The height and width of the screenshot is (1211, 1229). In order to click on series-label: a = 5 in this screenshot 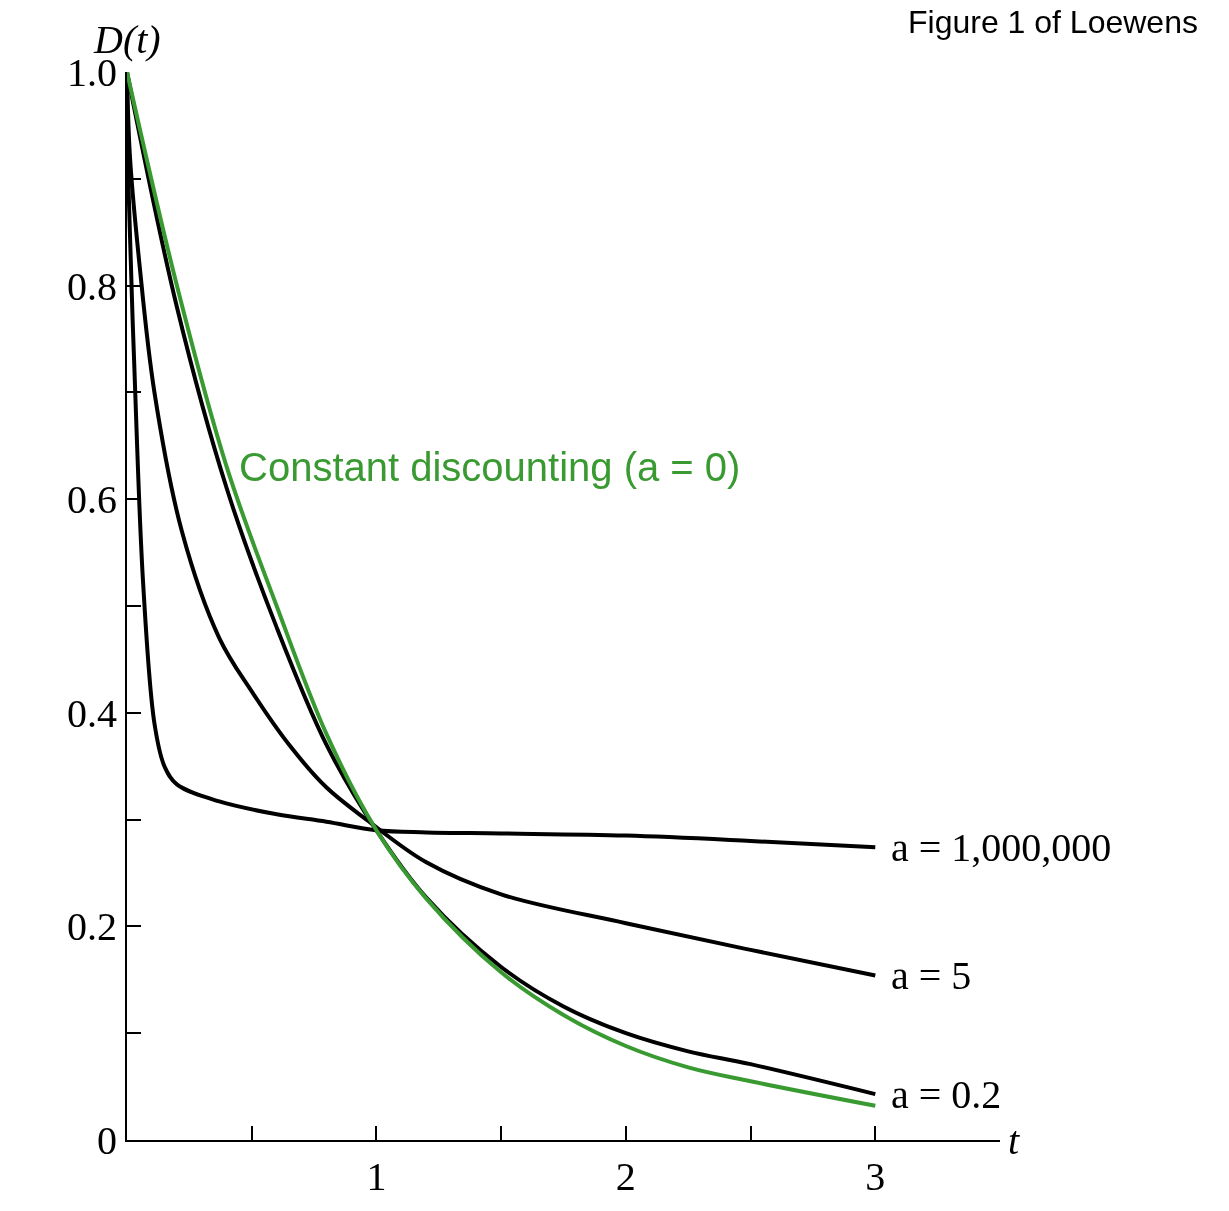, I will do `click(931, 975)`.